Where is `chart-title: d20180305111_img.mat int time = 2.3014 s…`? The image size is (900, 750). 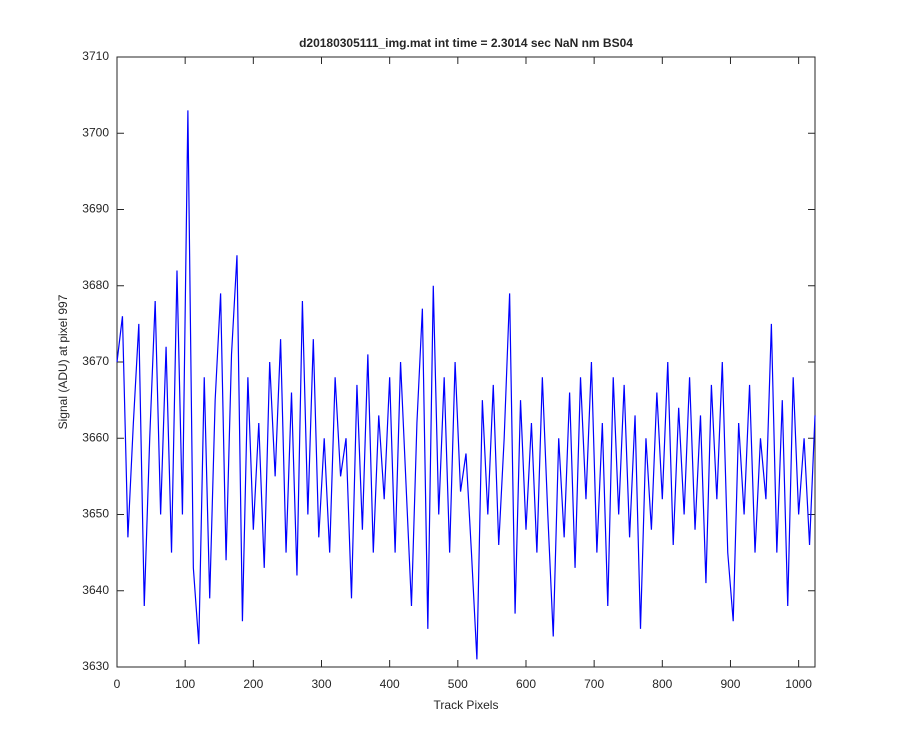 chart-title: d20180305111_img.mat int time = 2.3014 s… is located at coordinates (466, 43).